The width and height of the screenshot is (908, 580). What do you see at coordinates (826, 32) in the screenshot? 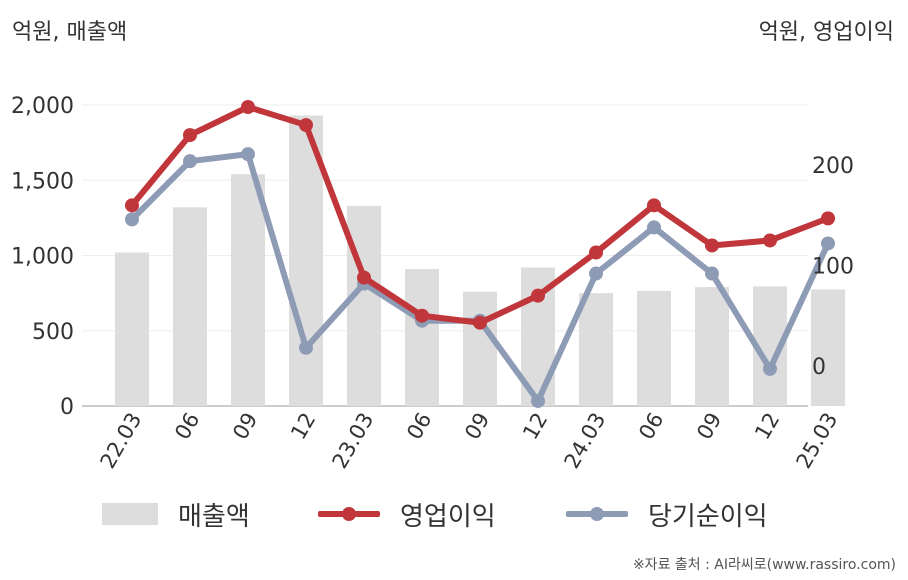
I see `right-axis-unit: 억원, 영업이익` at bounding box center [826, 32].